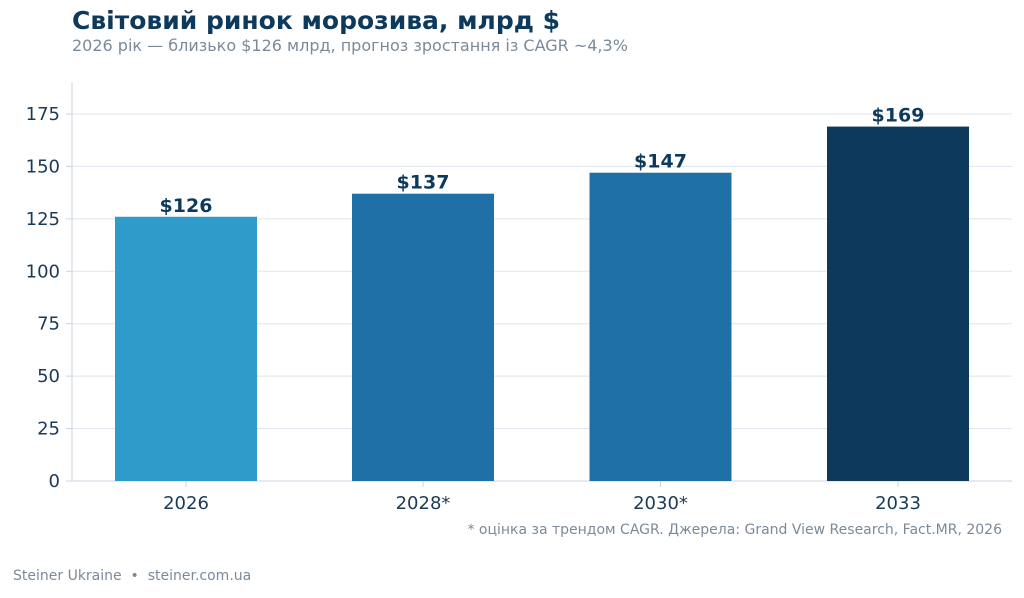 The height and width of the screenshot is (598, 1024). Describe the element at coordinates (186, 206) in the screenshot. I see `bar-value-label: $126` at that location.